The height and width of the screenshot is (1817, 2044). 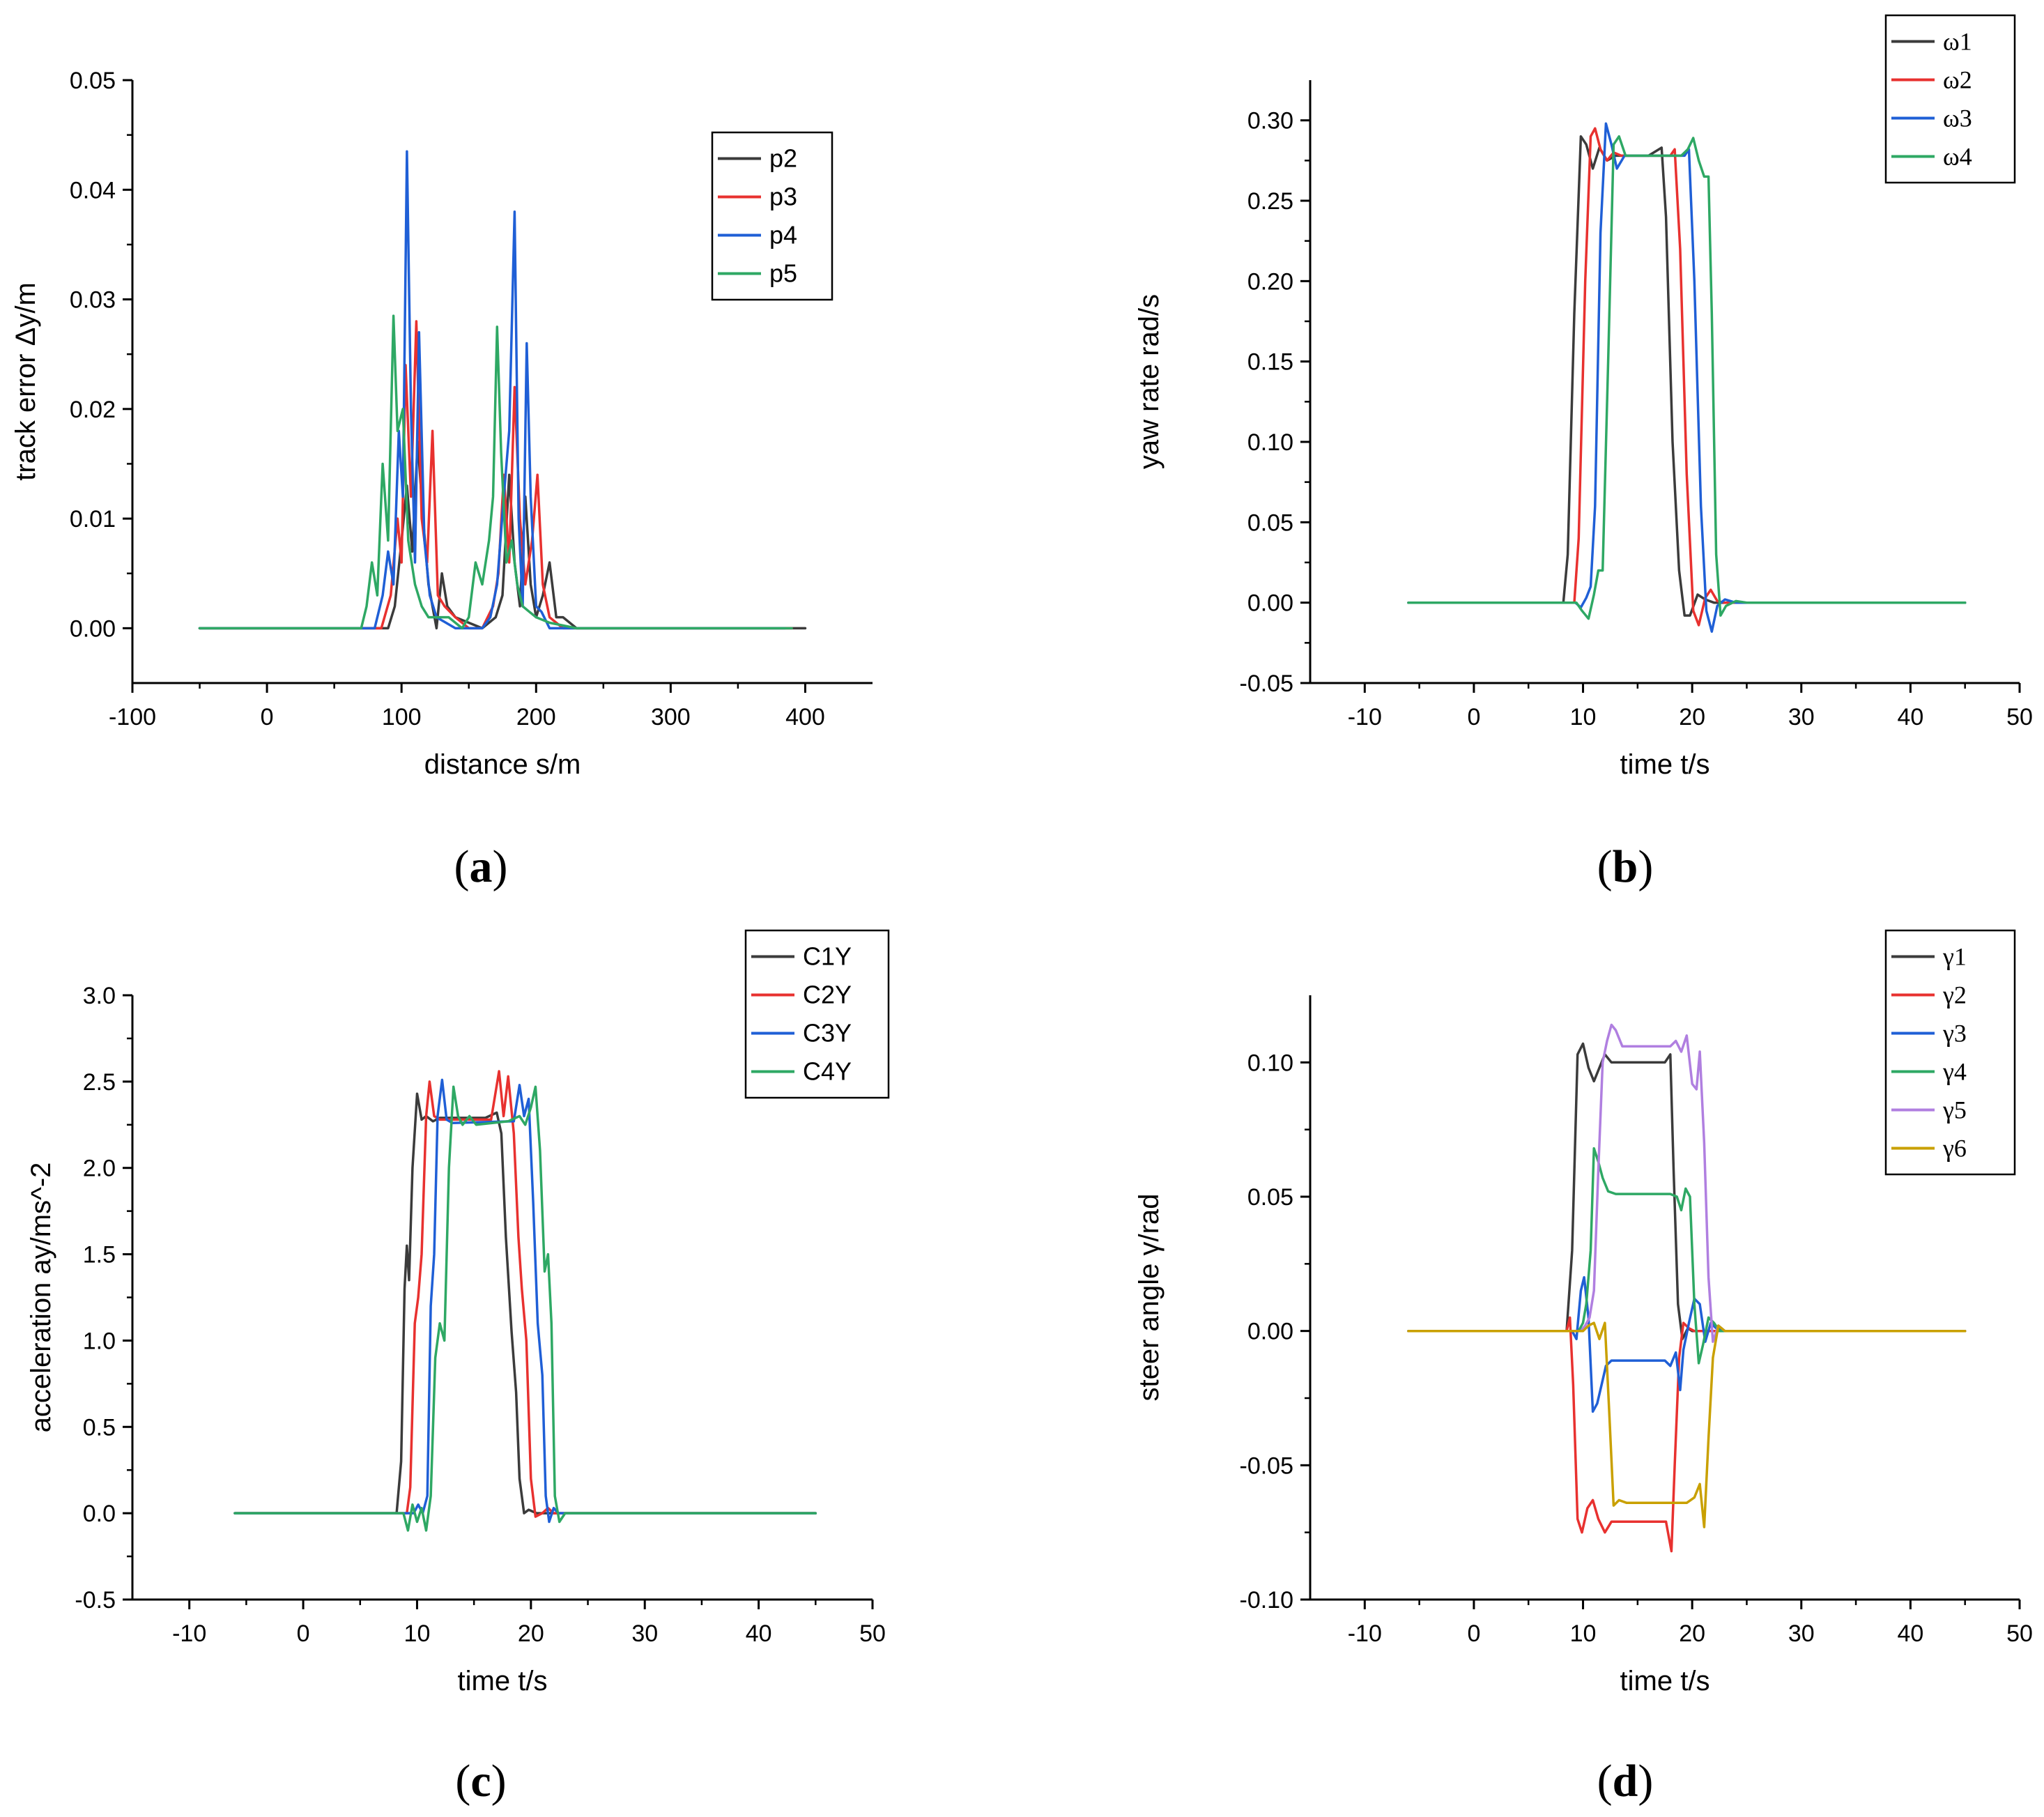 I want to click on legend: ω1 ω2 ω3 ω4, so click(x=1950, y=99).